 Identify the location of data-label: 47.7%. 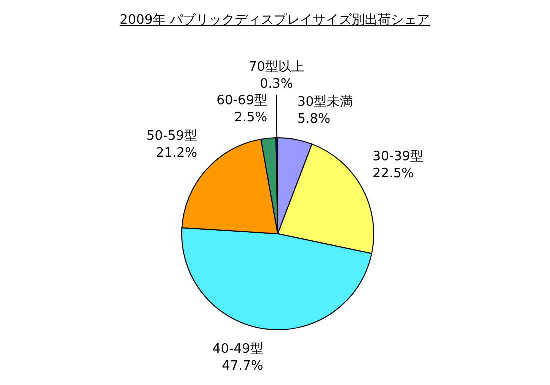
(243, 366).